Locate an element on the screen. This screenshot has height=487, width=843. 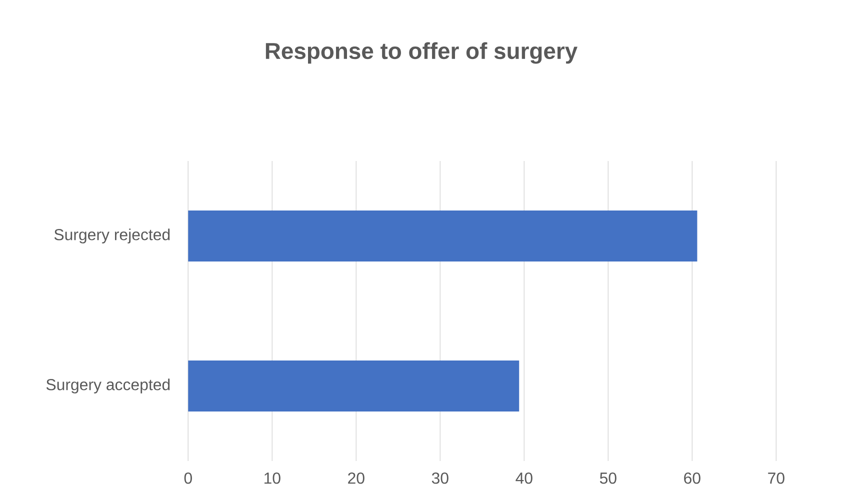
chart-title: Response to offer of surgery is located at coordinates (422, 53).